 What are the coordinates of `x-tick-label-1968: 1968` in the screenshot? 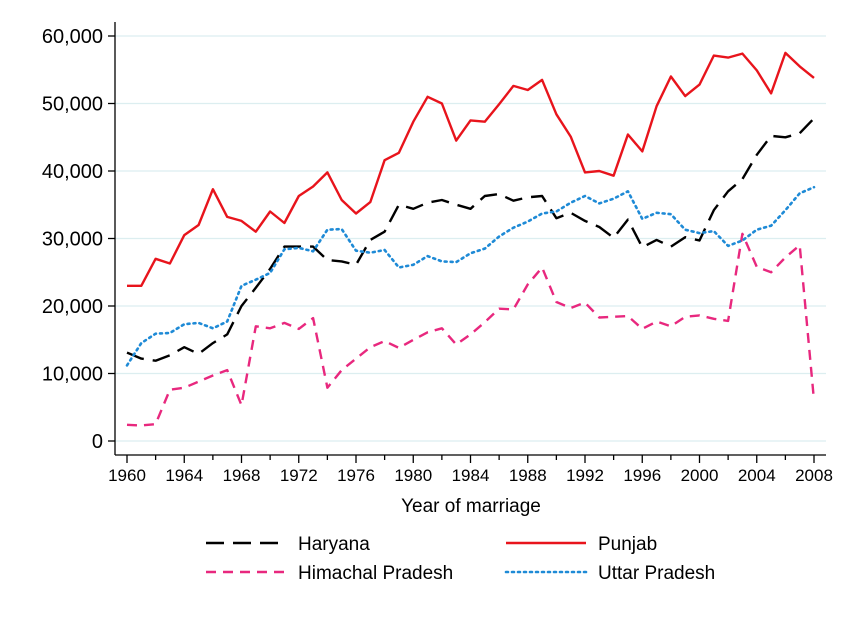 It's located at (242, 475).